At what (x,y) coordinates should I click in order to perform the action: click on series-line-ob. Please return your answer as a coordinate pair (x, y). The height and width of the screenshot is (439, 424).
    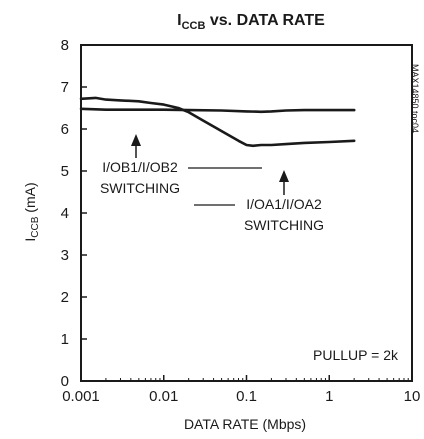
    Looking at the image, I should click on (217, 110).